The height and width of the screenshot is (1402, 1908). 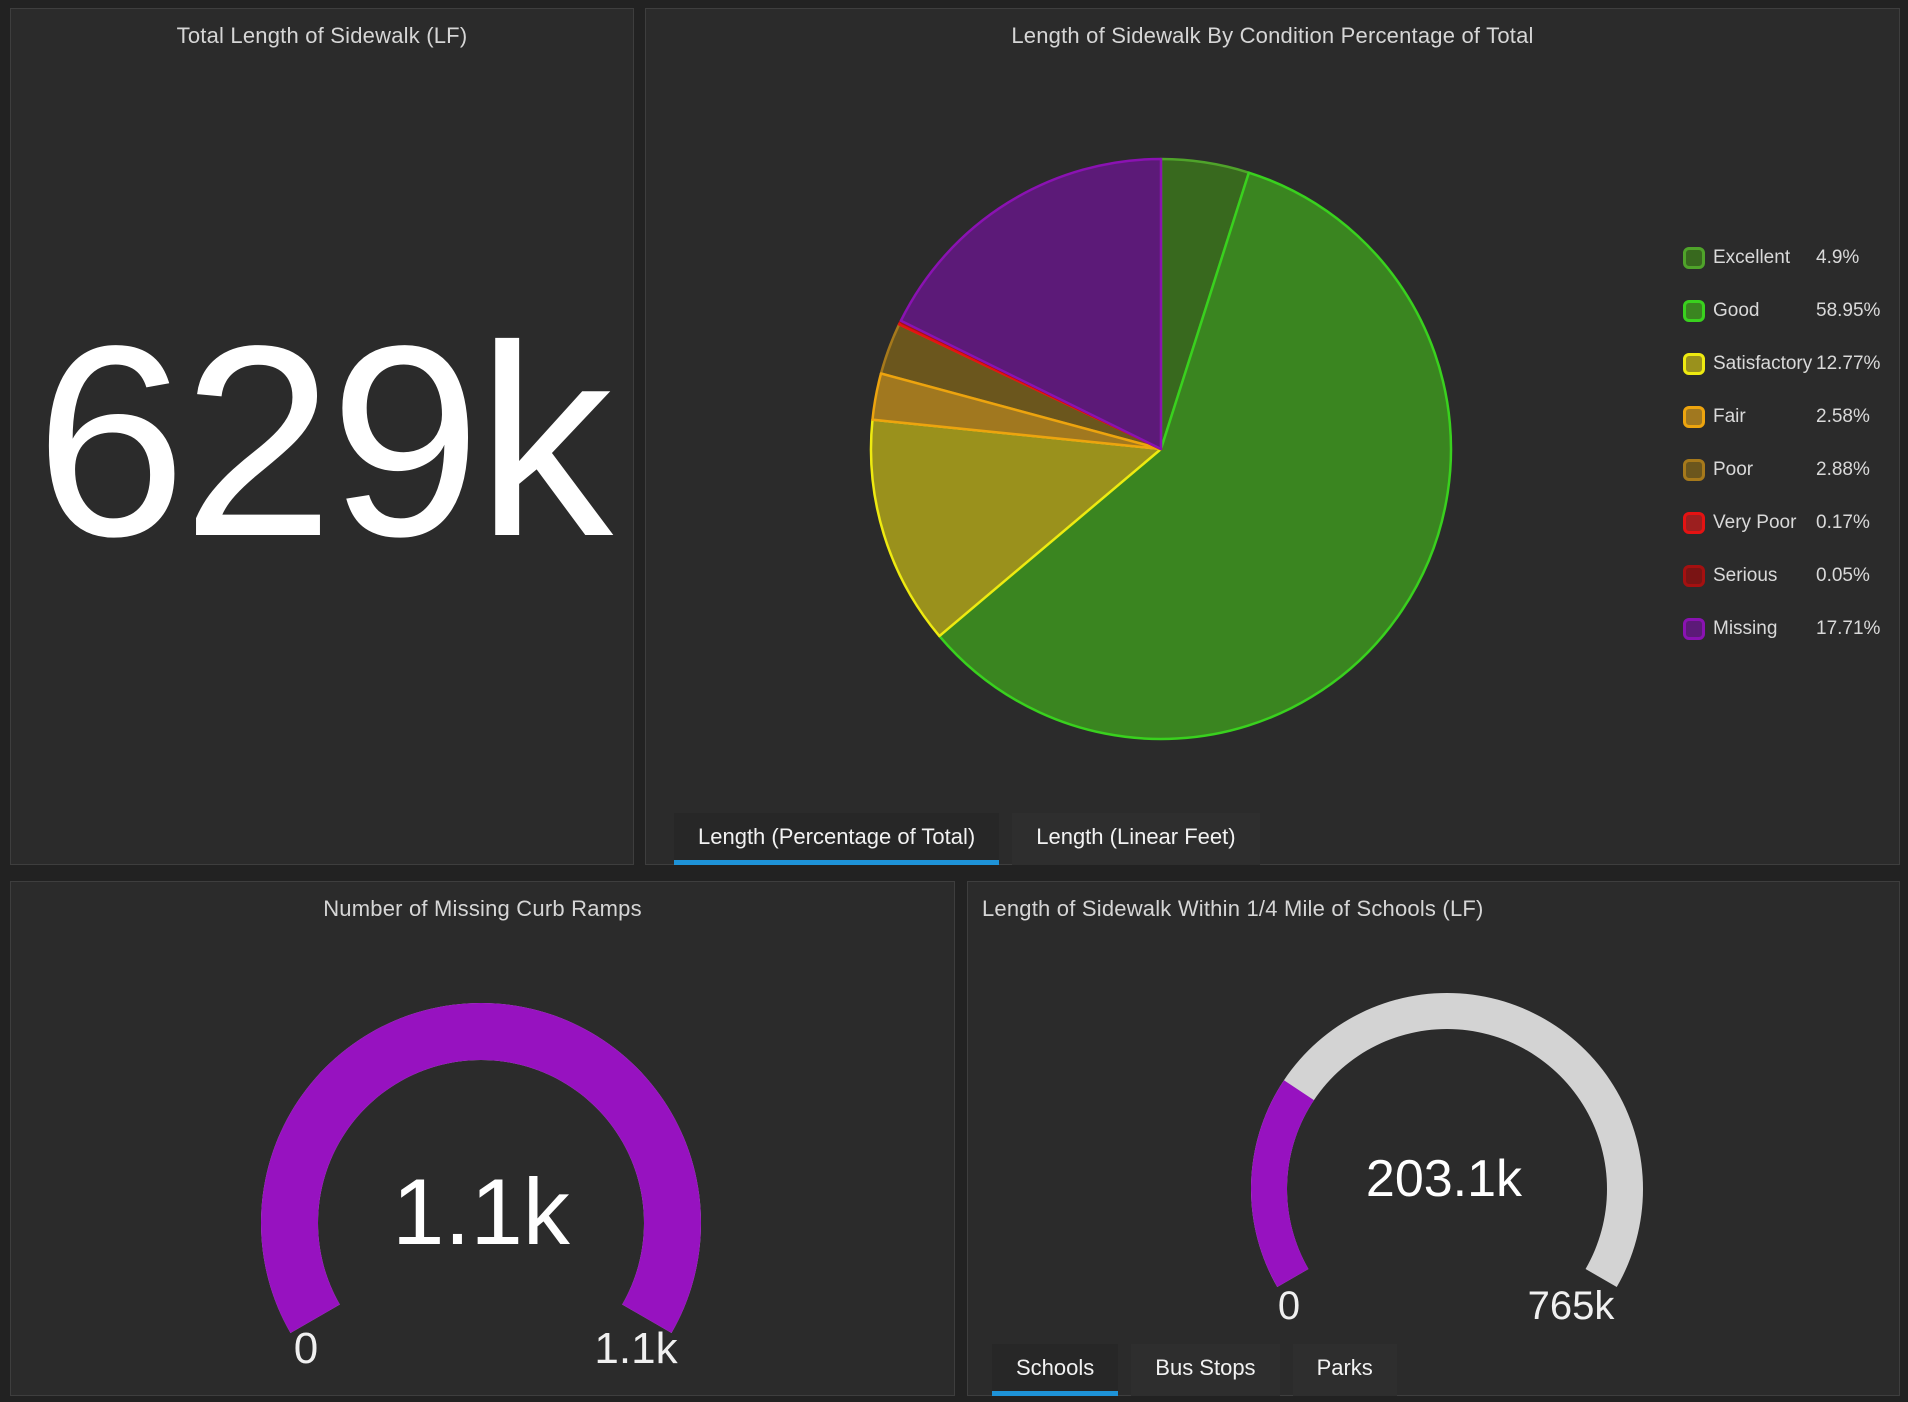 I want to click on legend-label: Serious, so click(x=1745, y=575).